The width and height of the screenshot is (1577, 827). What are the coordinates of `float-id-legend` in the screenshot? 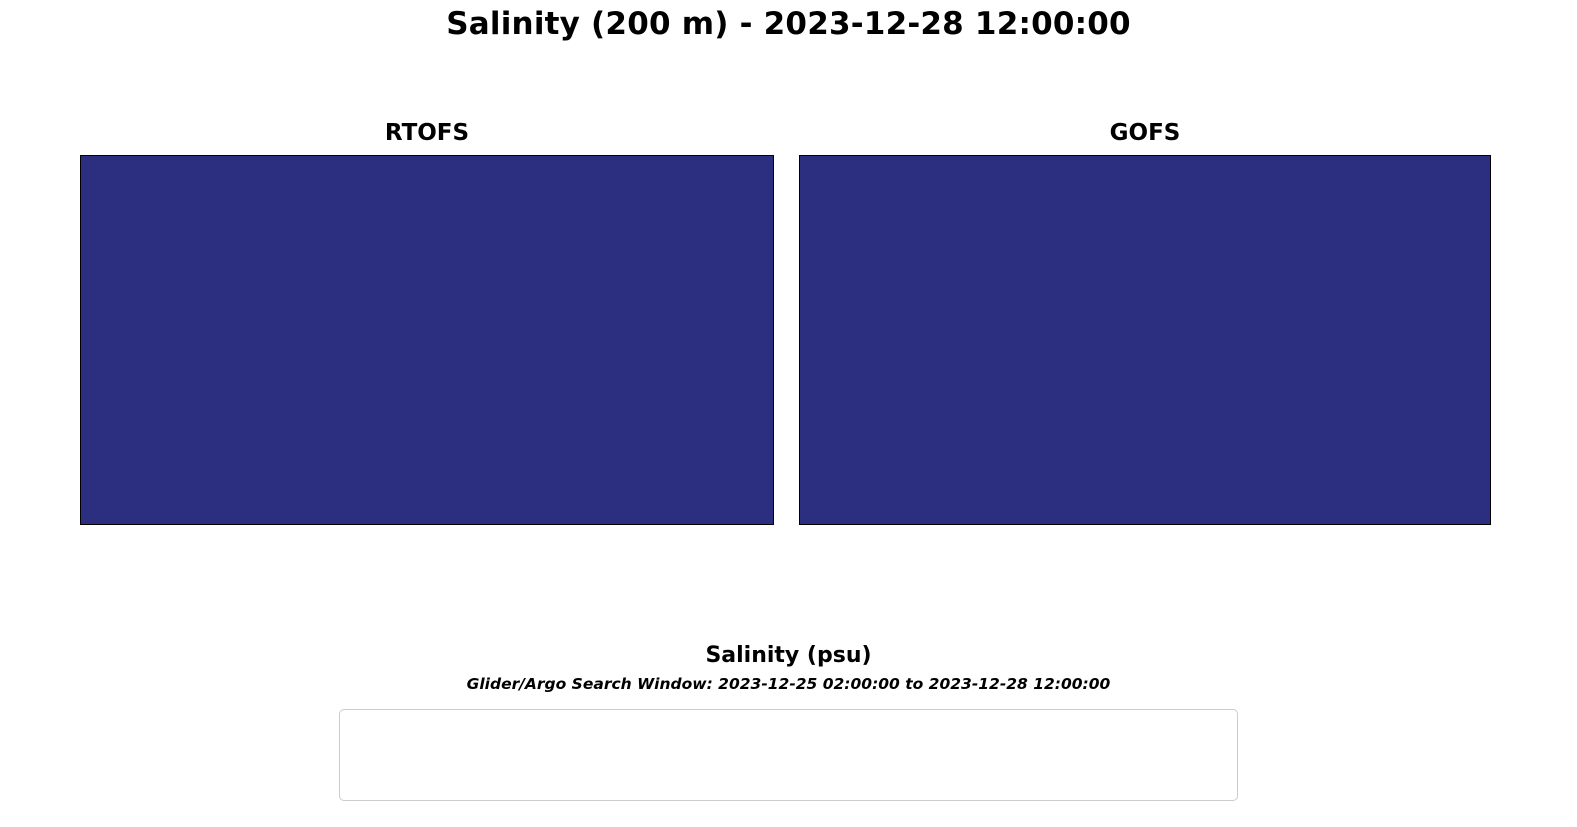 It's located at (788, 755).